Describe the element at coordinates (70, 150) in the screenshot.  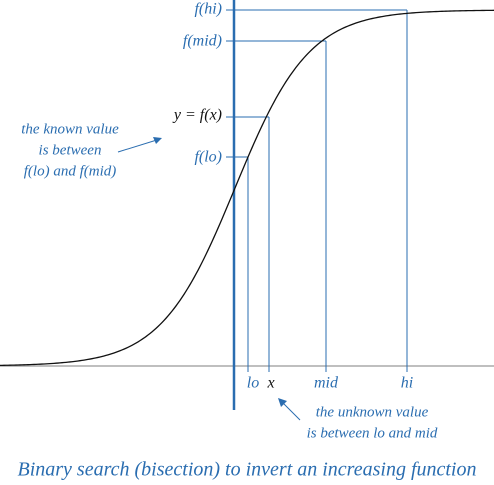
I see `known-note: is between` at that location.